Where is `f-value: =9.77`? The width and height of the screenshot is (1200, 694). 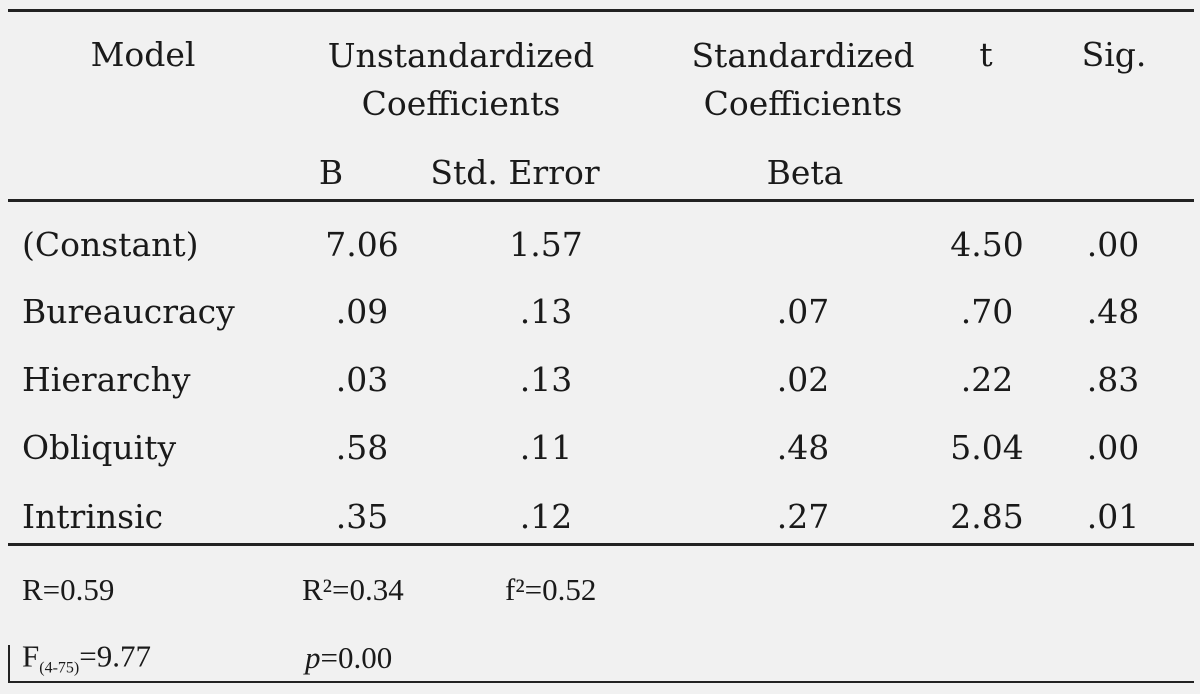 f-value: =9.77 is located at coordinates (115, 656).